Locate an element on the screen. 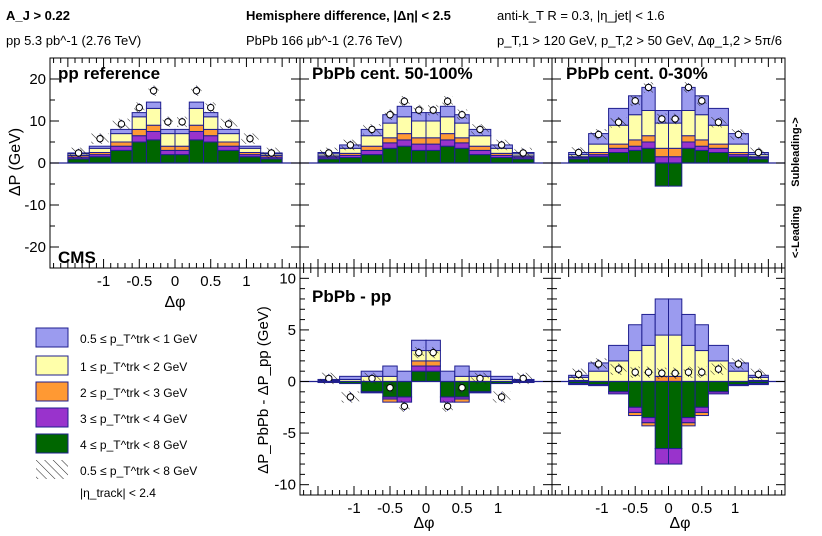 The image size is (822, 536). bar-bottom-right-3-4-bin4 is located at coordinates (648, 420).